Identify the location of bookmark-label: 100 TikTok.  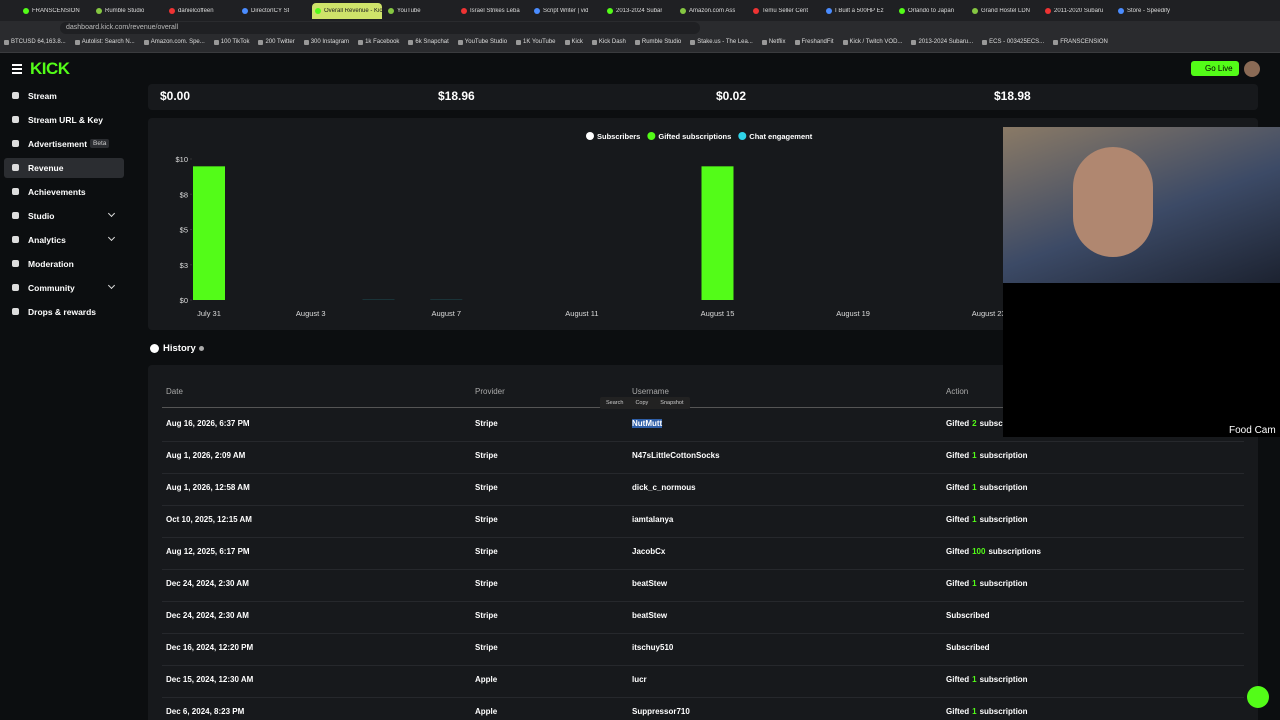
(235, 42).